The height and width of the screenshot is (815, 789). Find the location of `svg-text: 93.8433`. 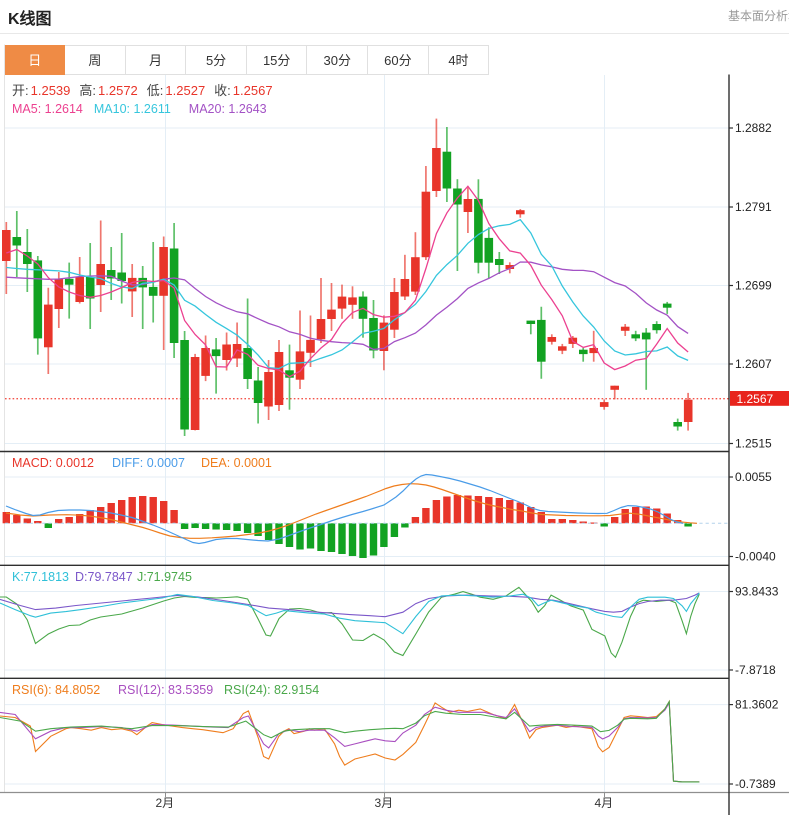

svg-text: 93.8433 is located at coordinates (757, 592).